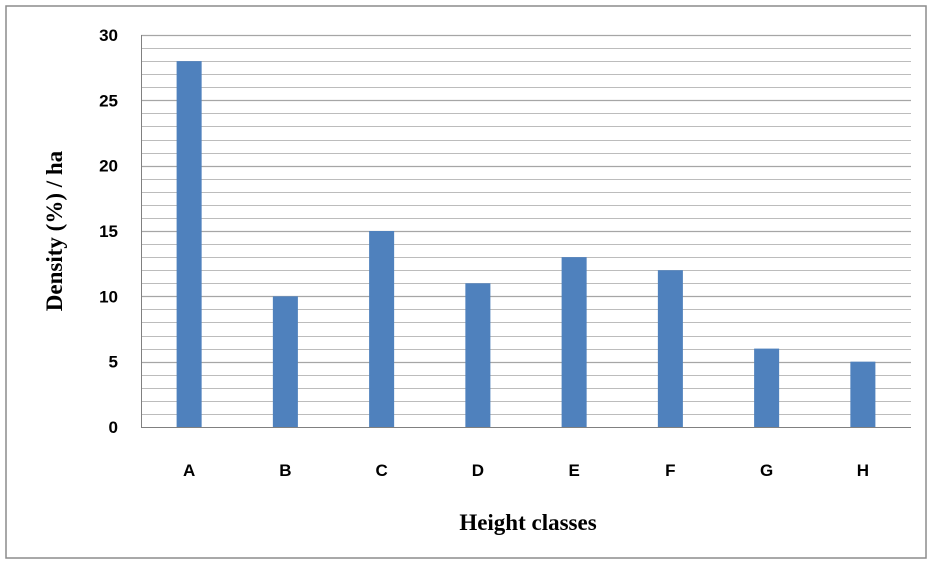 The image size is (929, 562). What do you see at coordinates (189, 244) in the screenshot?
I see `bar-a` at bounding box center [189, 244].